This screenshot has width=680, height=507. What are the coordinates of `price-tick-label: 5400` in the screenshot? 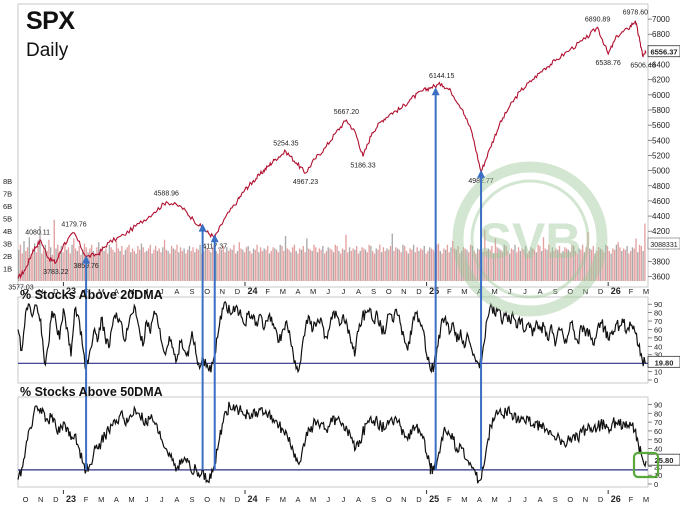 It's located at (661, 140).